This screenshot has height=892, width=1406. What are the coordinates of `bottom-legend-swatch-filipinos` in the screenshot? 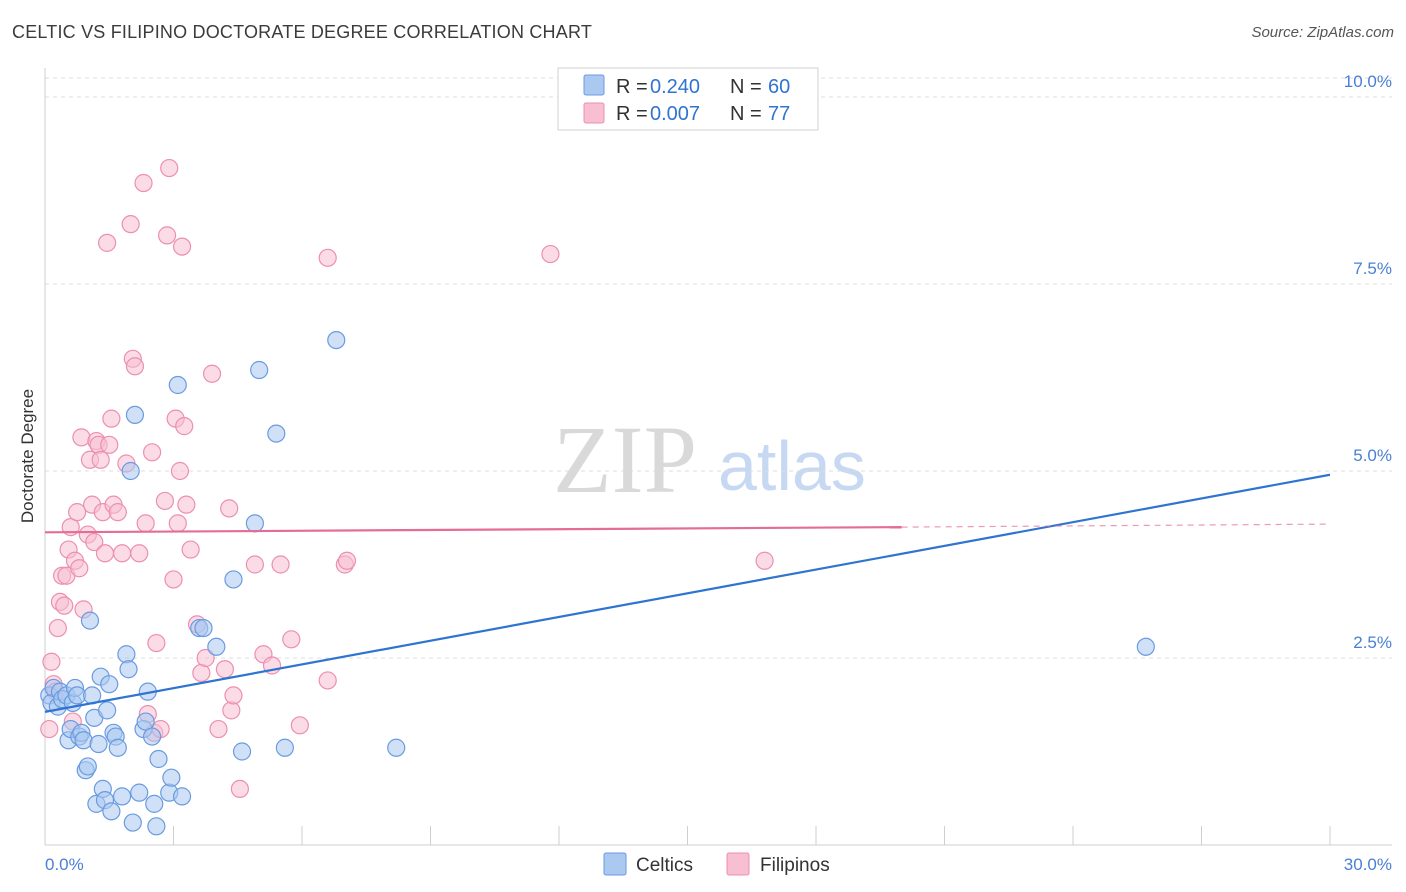 It's located at (738, 864).